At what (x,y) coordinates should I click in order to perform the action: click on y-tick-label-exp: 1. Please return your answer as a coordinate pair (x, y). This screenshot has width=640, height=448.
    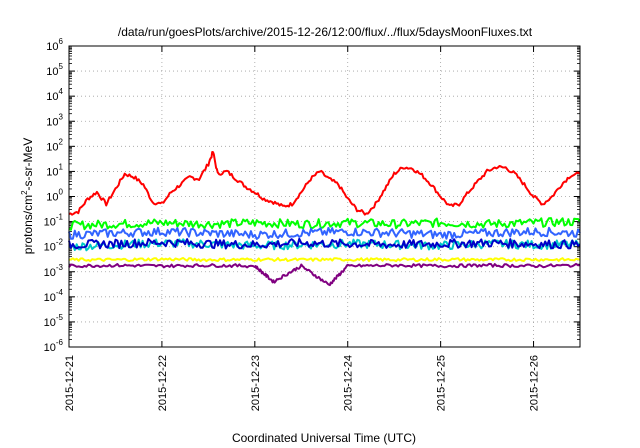
    Looking at the image, I should click on (61, 166).